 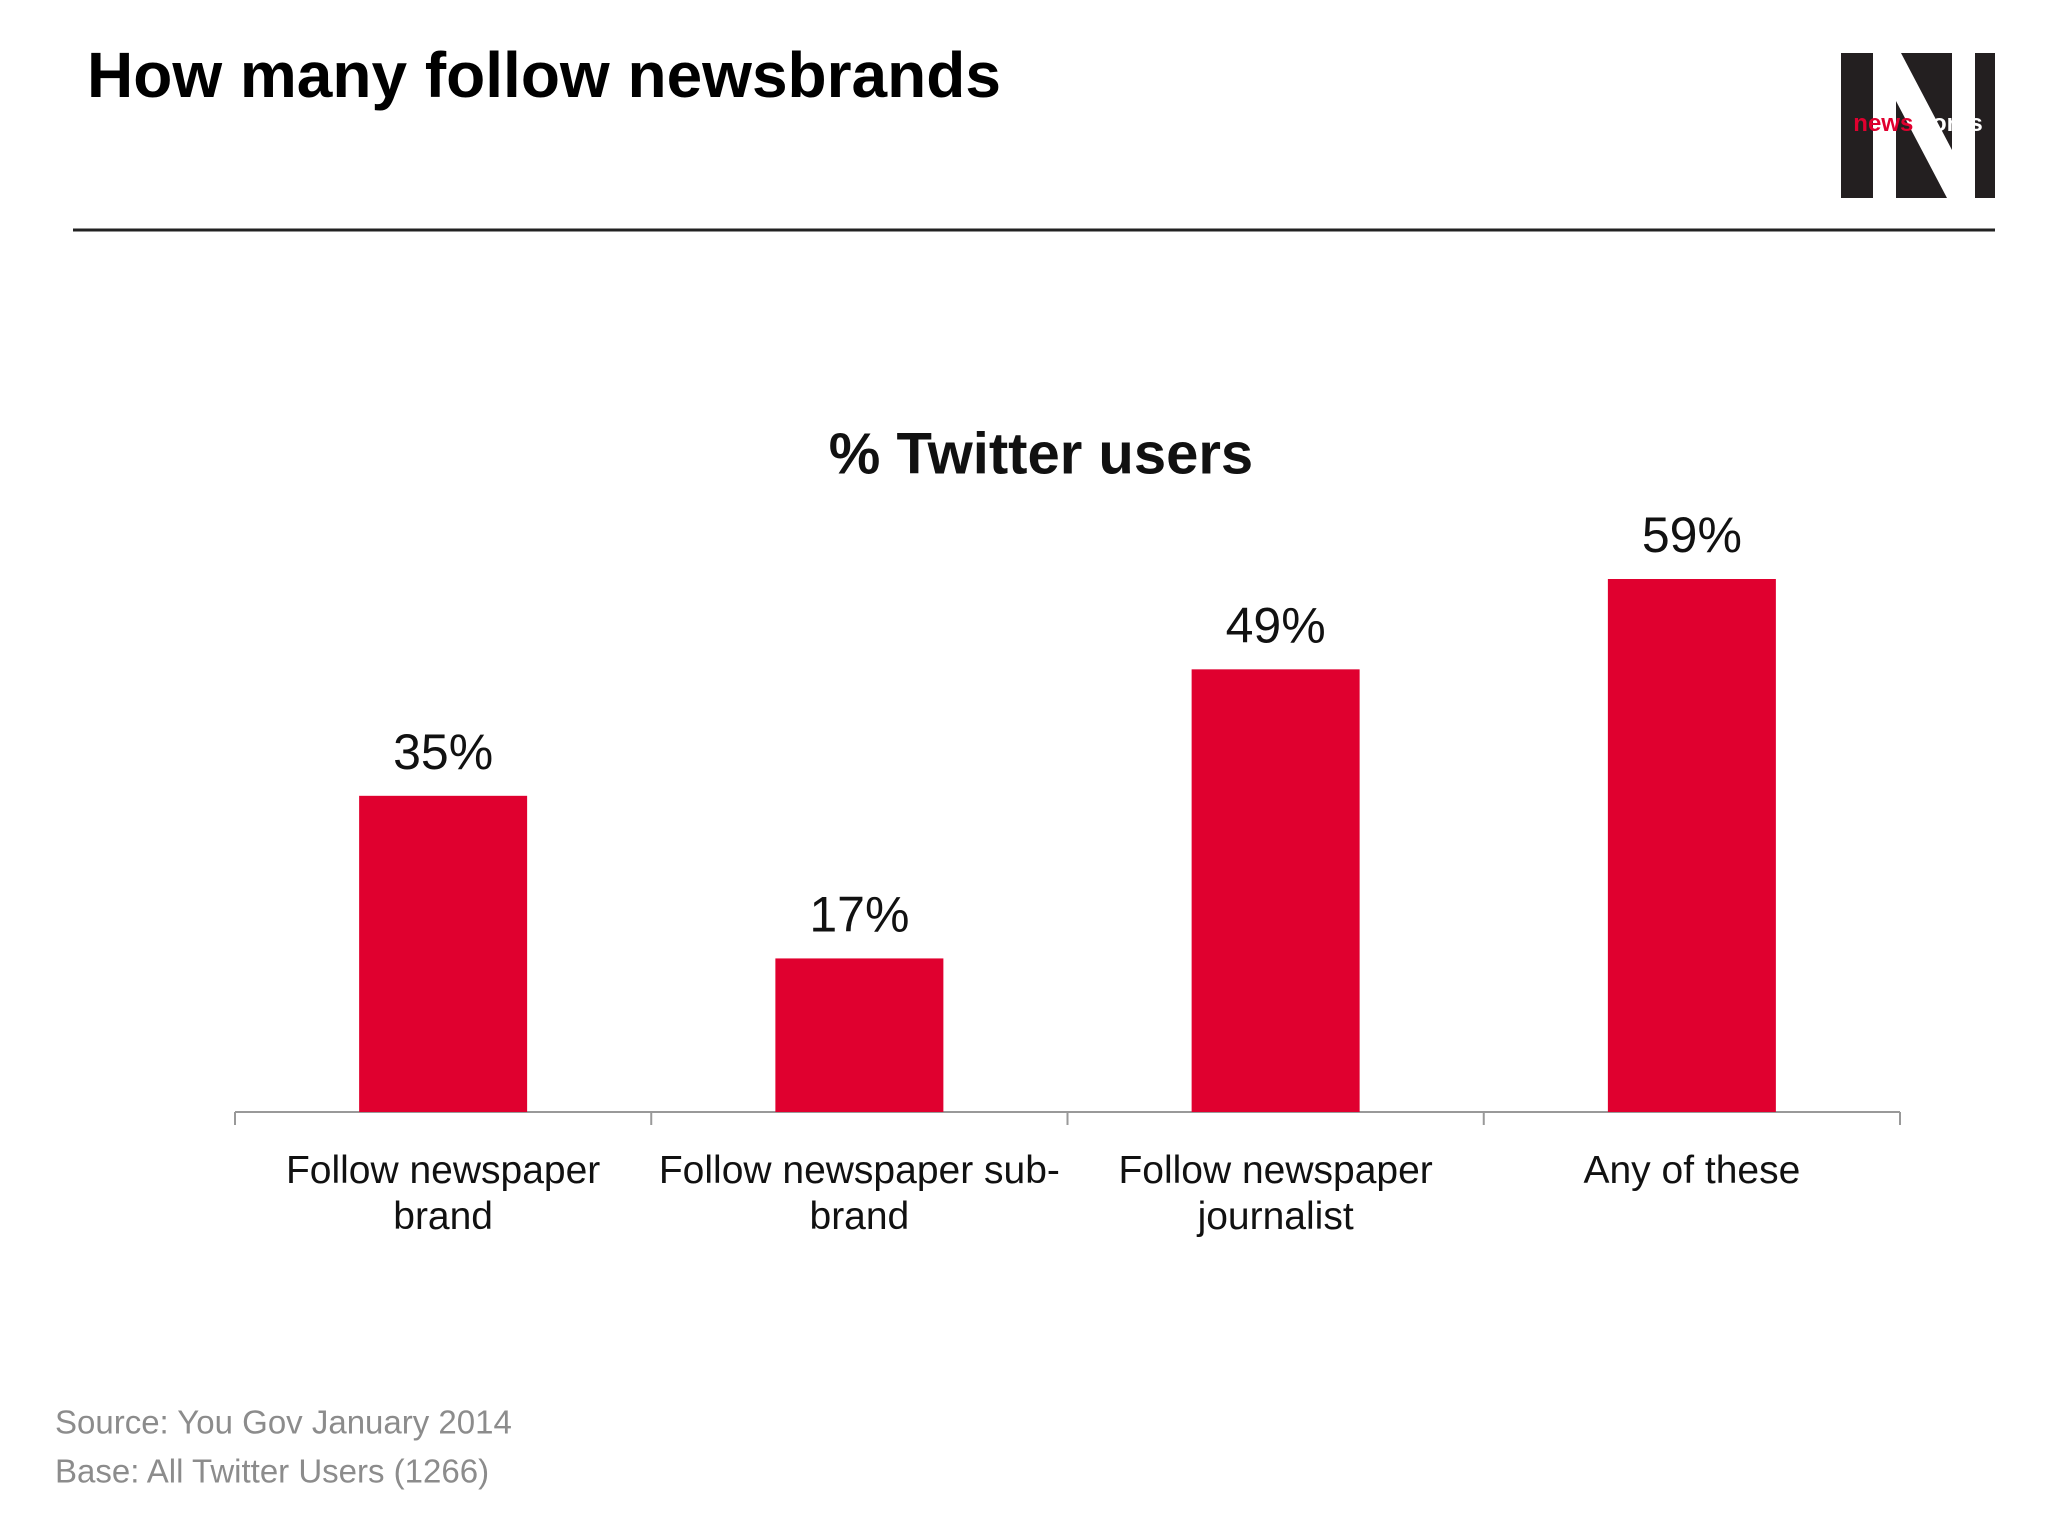 I want to click on value-label: 35%, so click(x=443, y=752).